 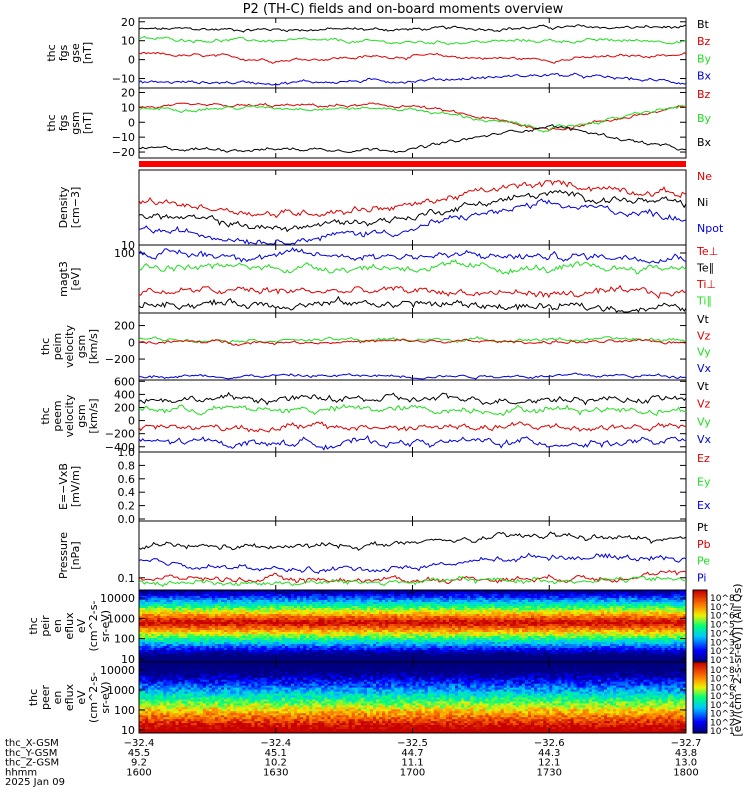 What do you see at coordinates (124, 394) in the screenshot?
I see `y-tick-label: 400` at bounding box center [124, 394].